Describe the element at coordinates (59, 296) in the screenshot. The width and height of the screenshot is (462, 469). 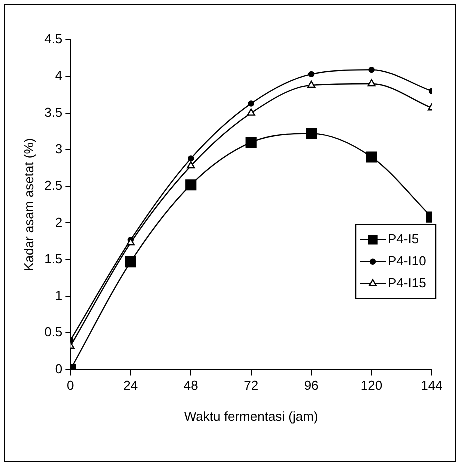
I see `y-tick-label: 1` at that location.